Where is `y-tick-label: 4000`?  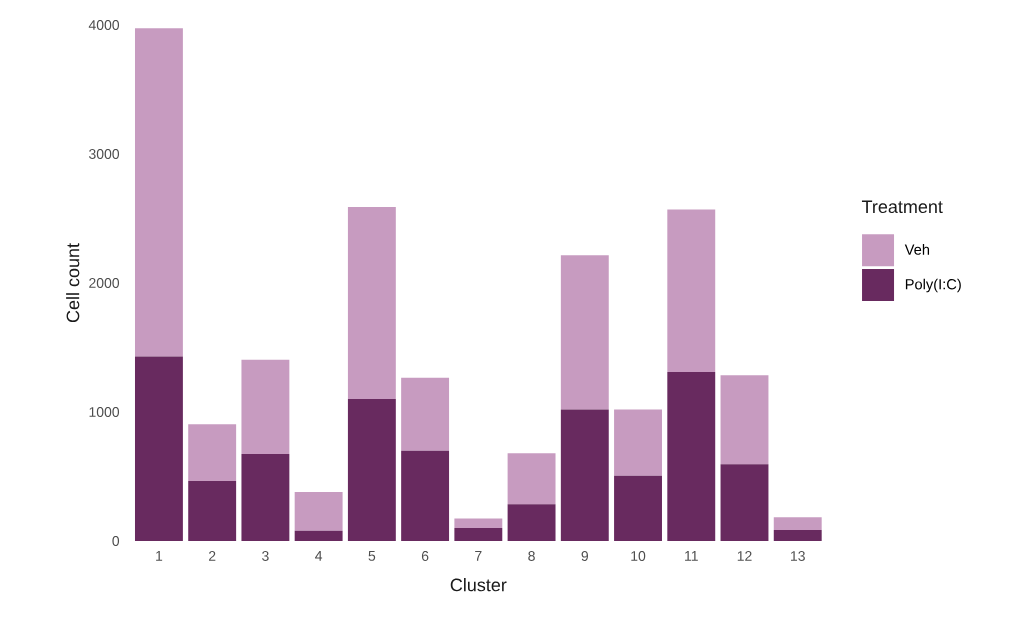 y-tick-label: 4000 is located at coordinates (104, 25).